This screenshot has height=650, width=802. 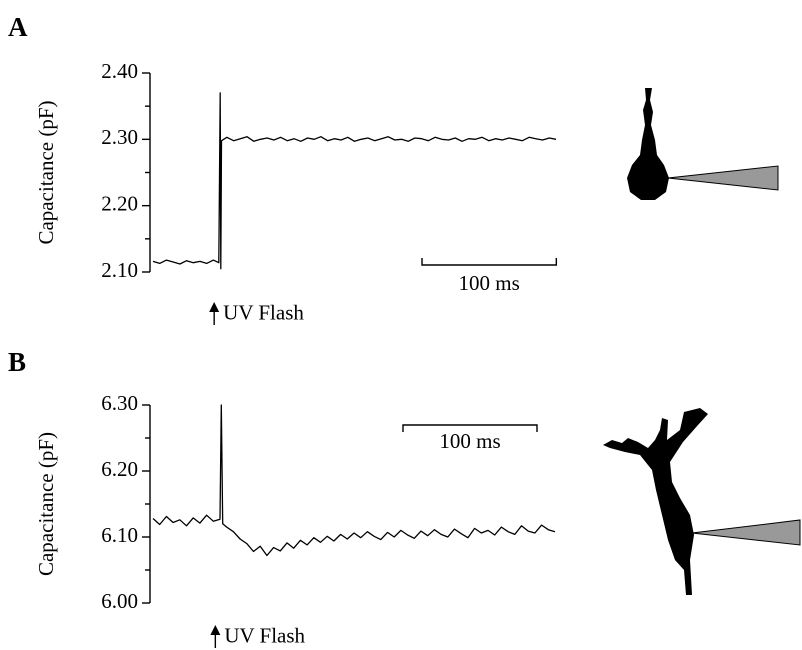 I want to click on y-tick-label: 6.00, so click(x=119, y=601).